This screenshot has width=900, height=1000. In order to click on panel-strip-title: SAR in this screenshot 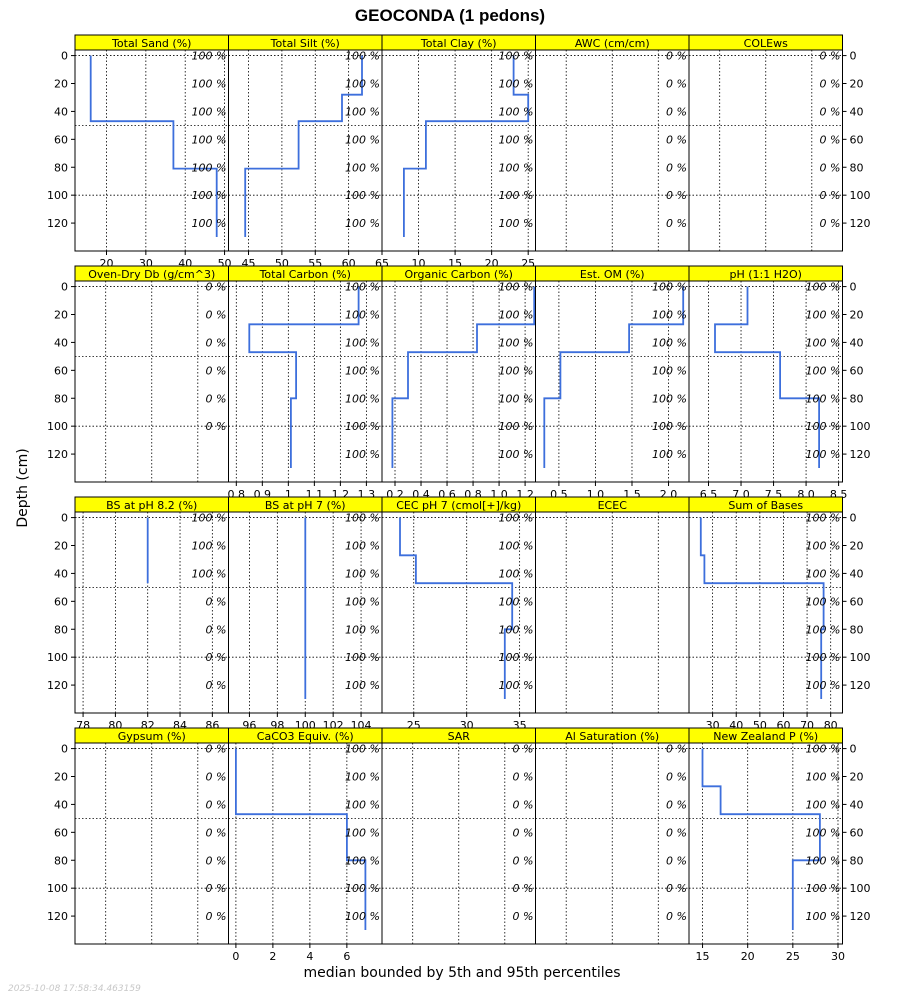, I will do `click(459, 736)`.